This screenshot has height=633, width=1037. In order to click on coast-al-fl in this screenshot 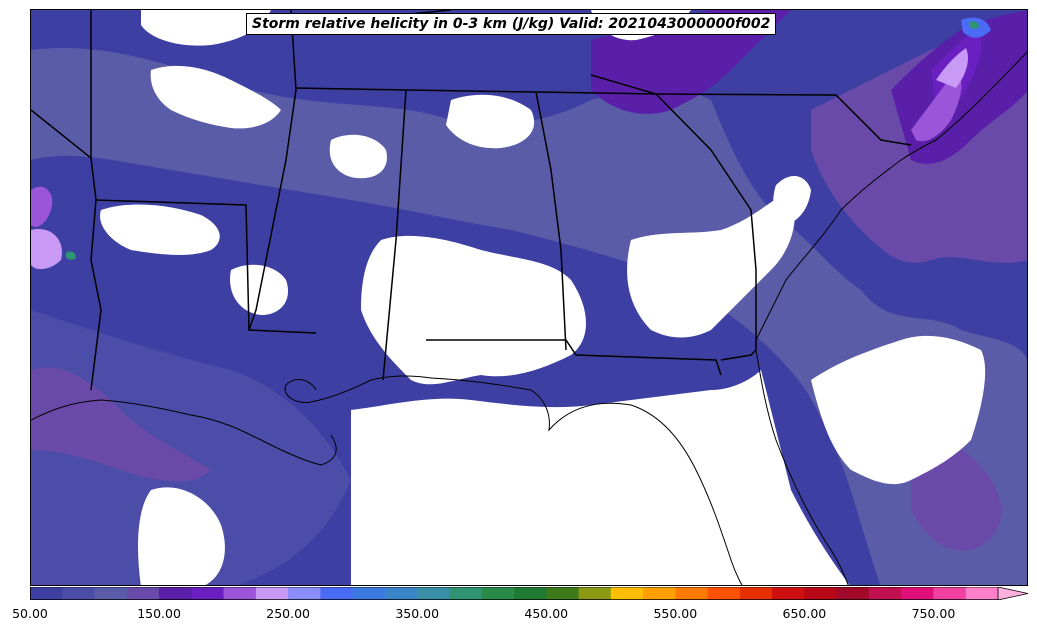, I will do `click(586, 481)`.